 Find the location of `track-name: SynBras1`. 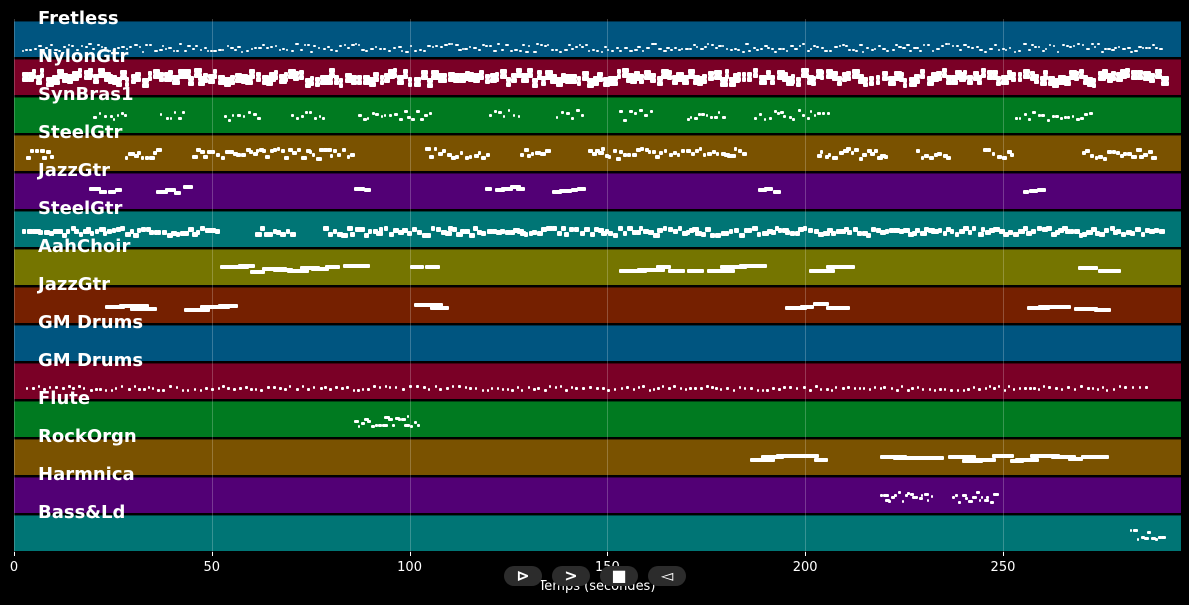

track-name: SynBras1 is located at coordinates (86, 94).